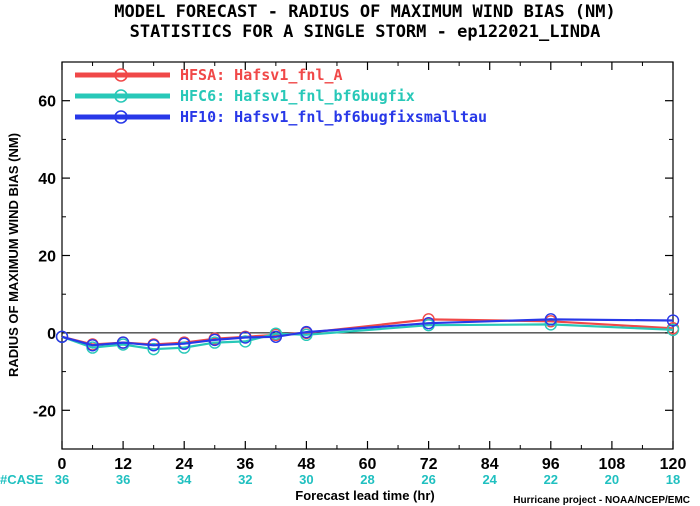  I want to click on series-layer, so click(367, 334).